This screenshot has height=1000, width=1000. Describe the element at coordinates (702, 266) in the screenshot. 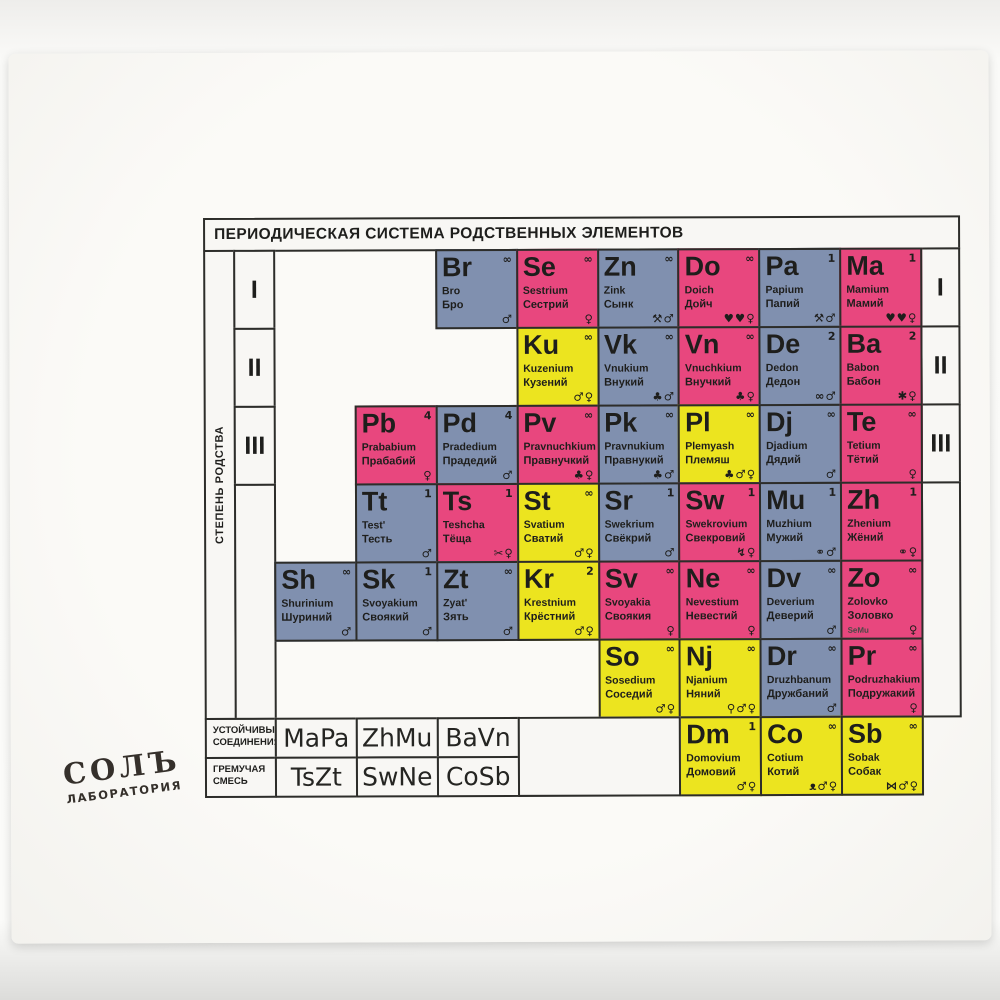

I see `element-symbol: Do` at that location.